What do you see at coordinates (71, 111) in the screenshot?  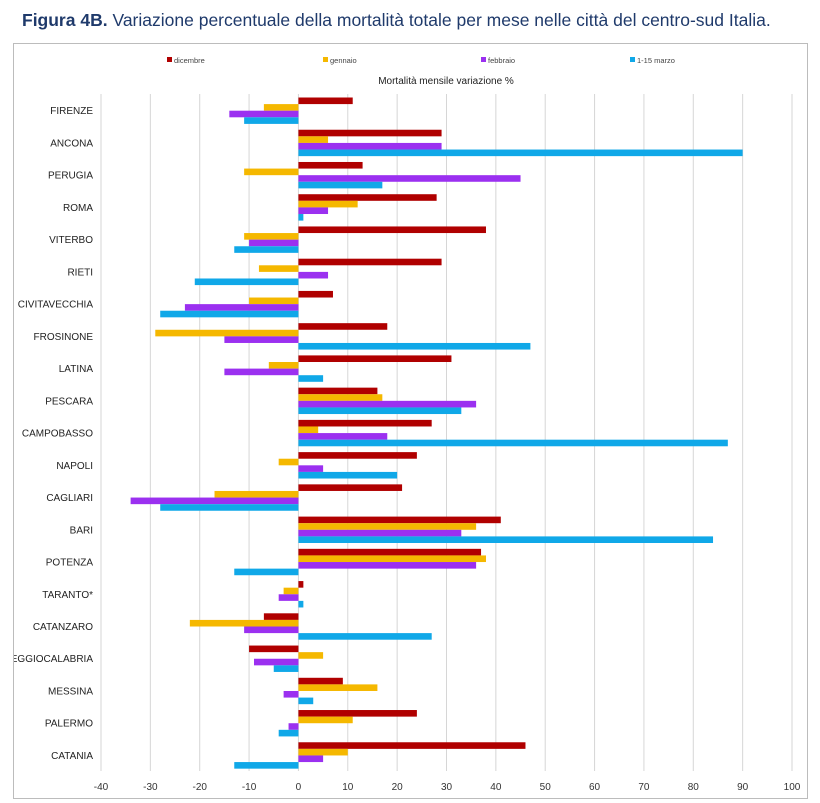 I see `category-label: FIRENZE` at bounding box center [71, 111].